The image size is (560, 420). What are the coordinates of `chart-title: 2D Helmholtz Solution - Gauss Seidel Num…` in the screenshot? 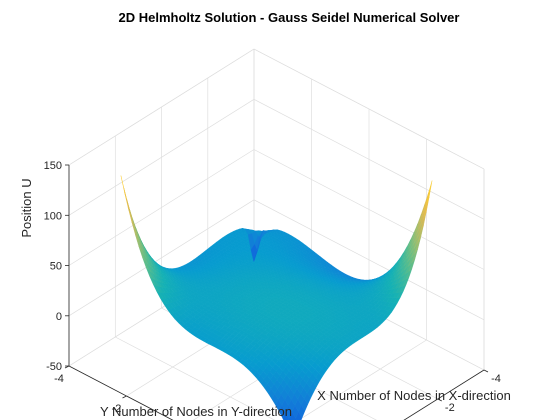 It's located at (289, 17).